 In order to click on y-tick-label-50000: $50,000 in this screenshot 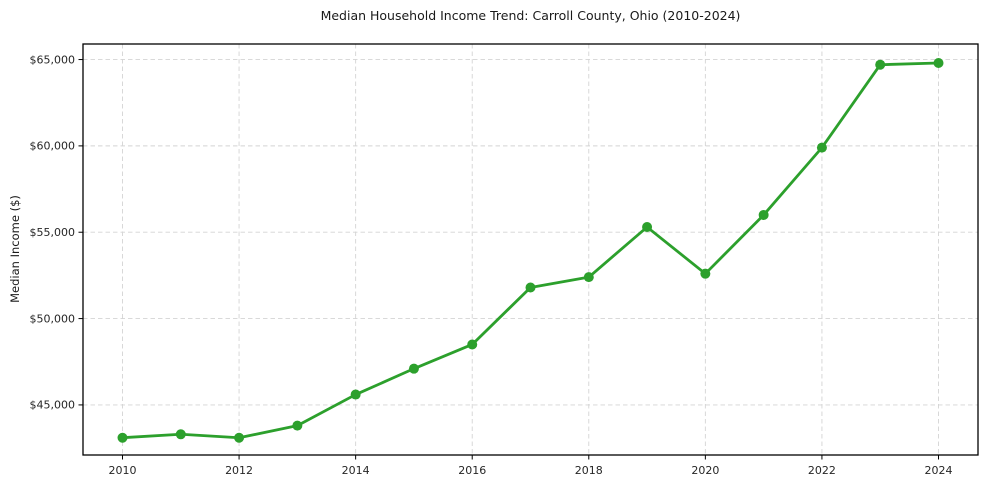, I will do `click(53, 318)`.